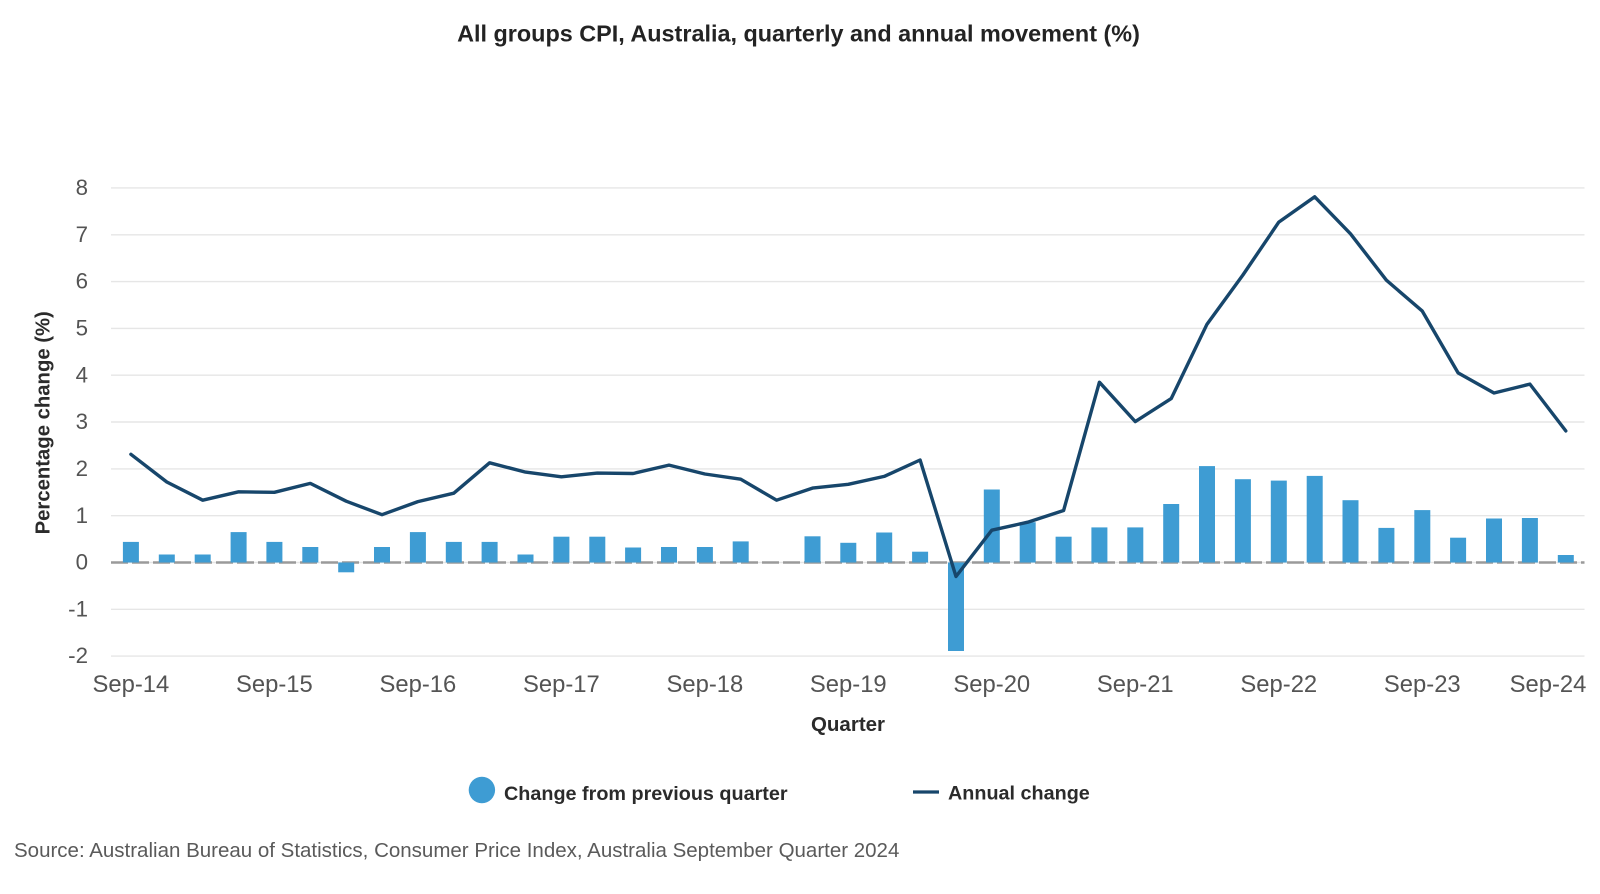  Describe the element at coordinates (418, 684) in the screenshot. I see `svg-text: Sep-16` at that location.